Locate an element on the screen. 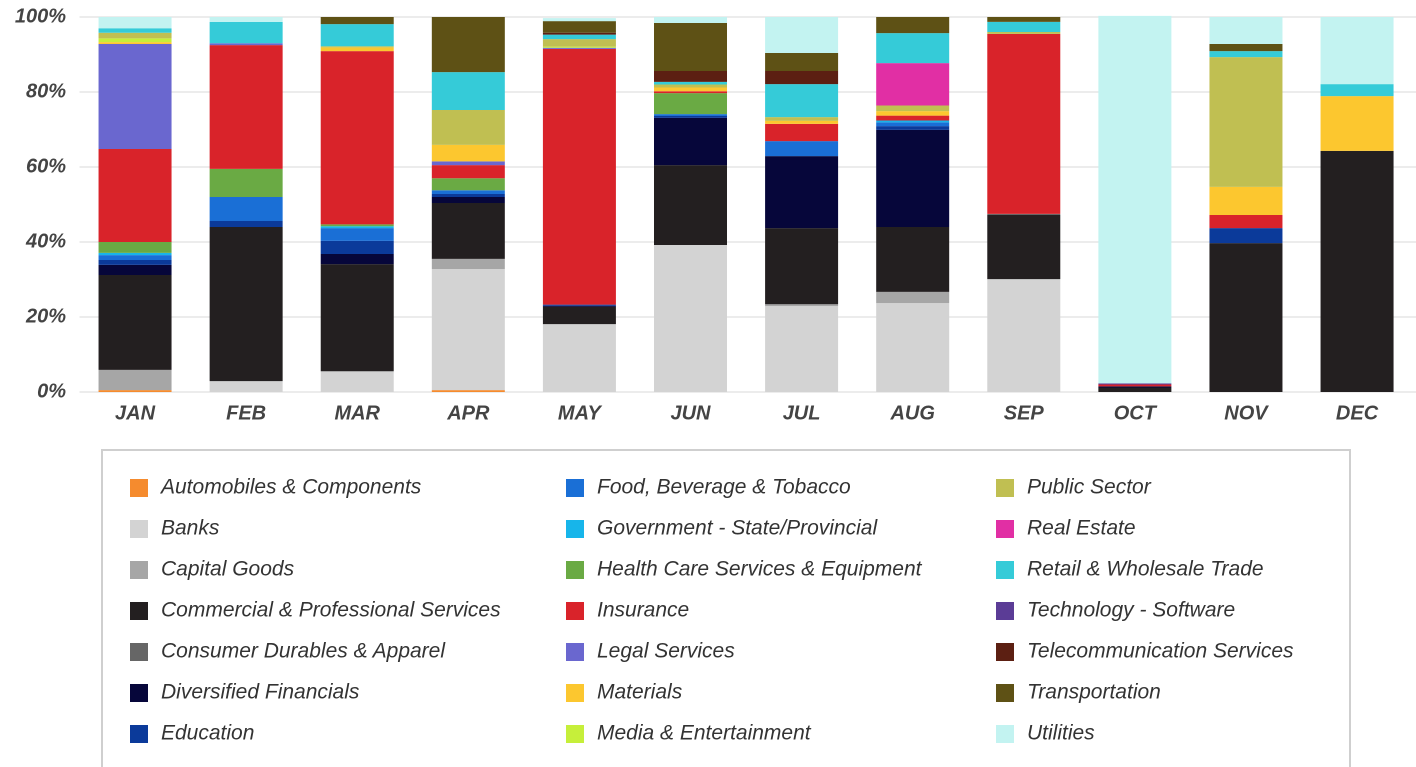 The width and height of the screenshot is (1416, 767). legend-label: Telecommunication Services is located at coordinates (1160, 651).